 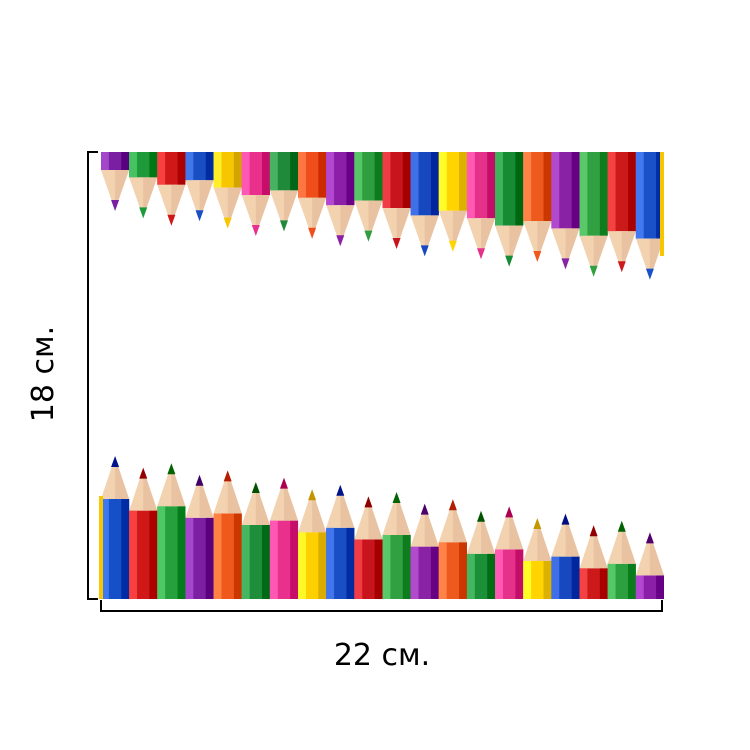 What do you see at coordinates (381, 606) in the screenshot?
I see `width-dimension-bracket` at bounding box center [381, 606].